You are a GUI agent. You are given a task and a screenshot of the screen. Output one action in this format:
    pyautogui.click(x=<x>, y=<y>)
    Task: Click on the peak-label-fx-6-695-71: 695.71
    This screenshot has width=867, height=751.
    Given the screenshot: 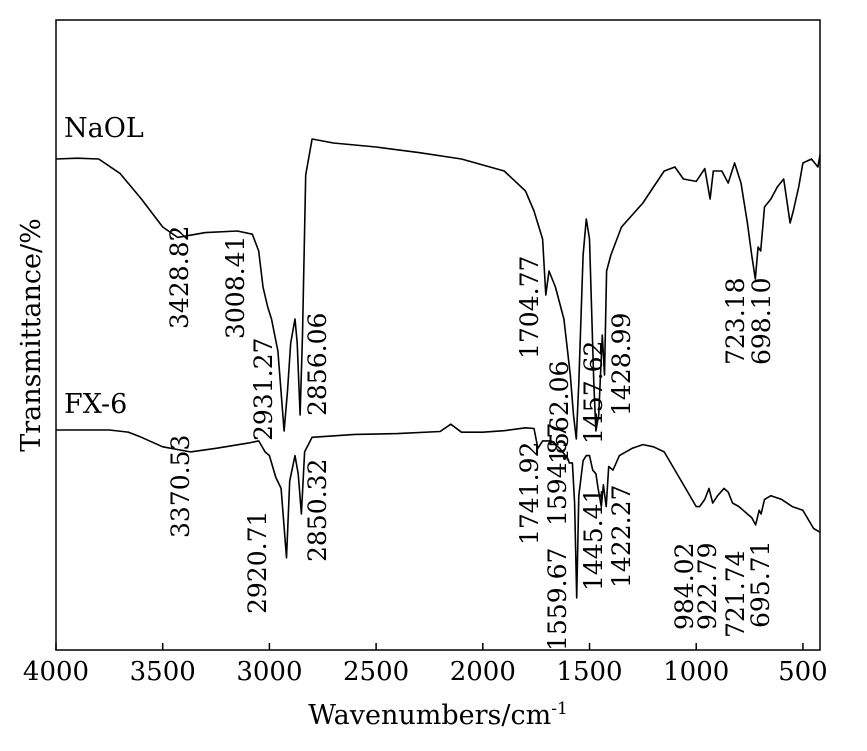 What is the action you would take?
    pyautogui.click(x=760, y=584)
    